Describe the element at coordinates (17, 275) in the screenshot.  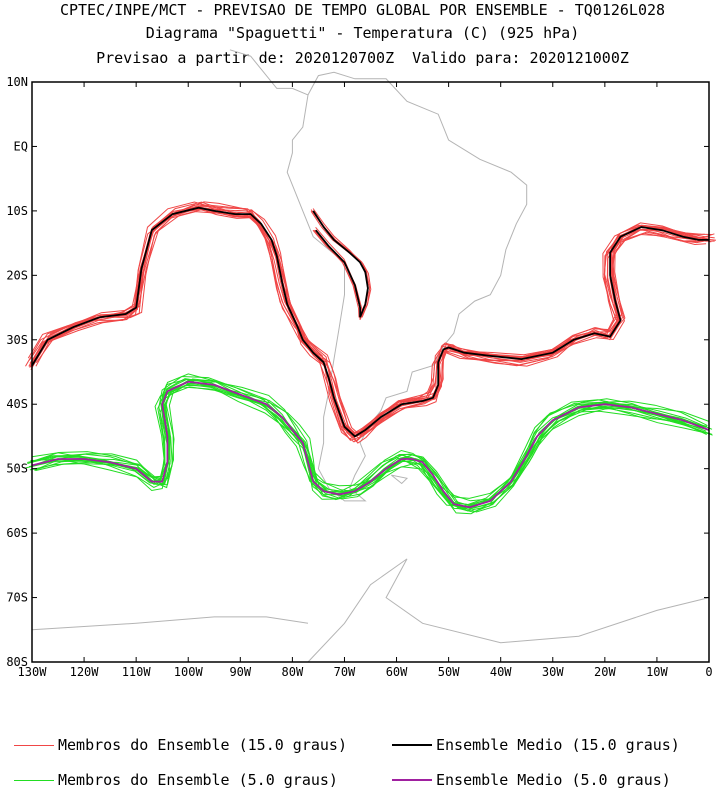
I see `y-tick-label: 20S` at that location.